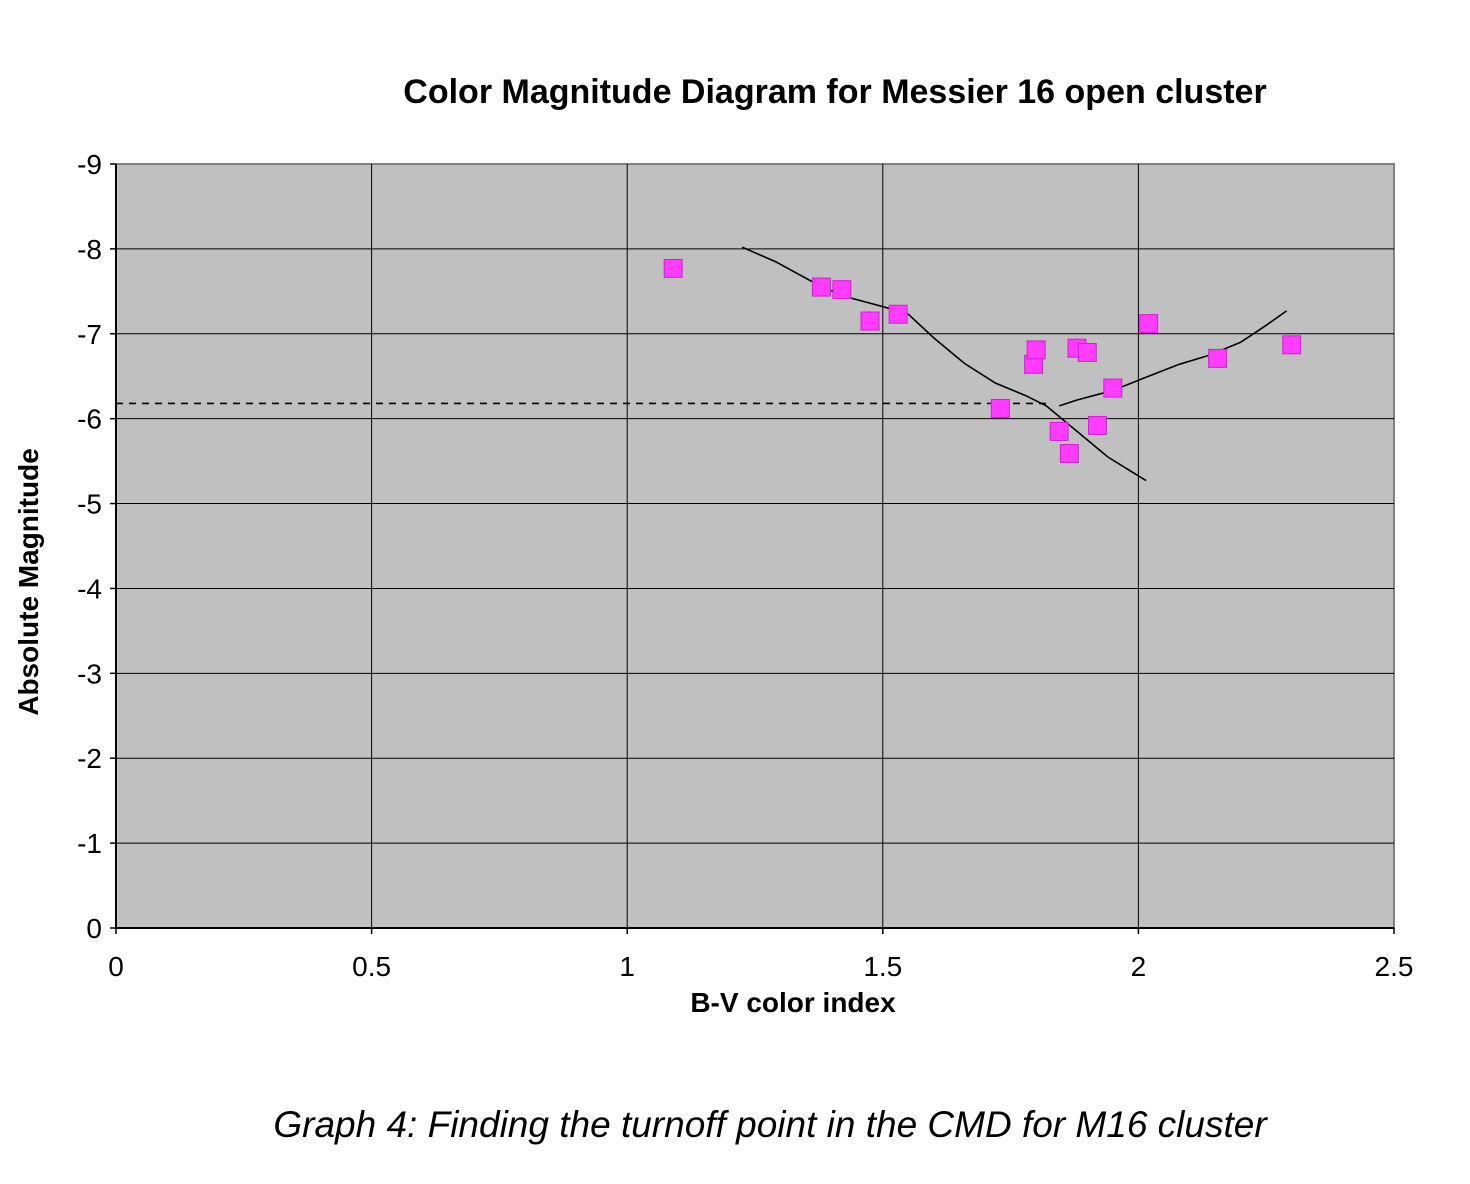 The height and width of the screenshot is (1184, 1470). I want to click on x-tick-label: 0, so click(116, 966).